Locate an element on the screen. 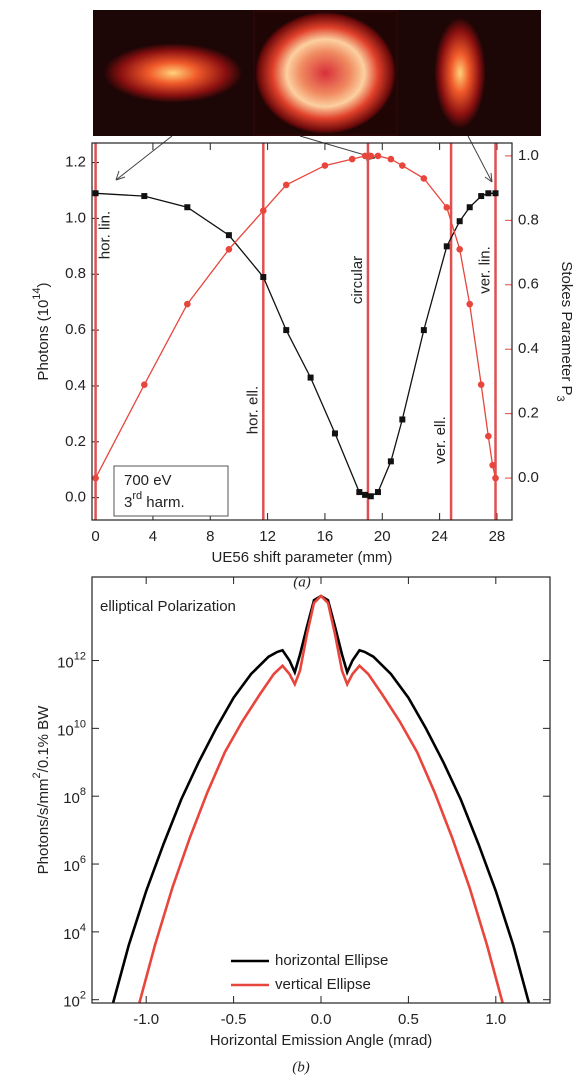 The image size is (584, 1081). annotation-part: harm. is located at coordinates (163, 502).